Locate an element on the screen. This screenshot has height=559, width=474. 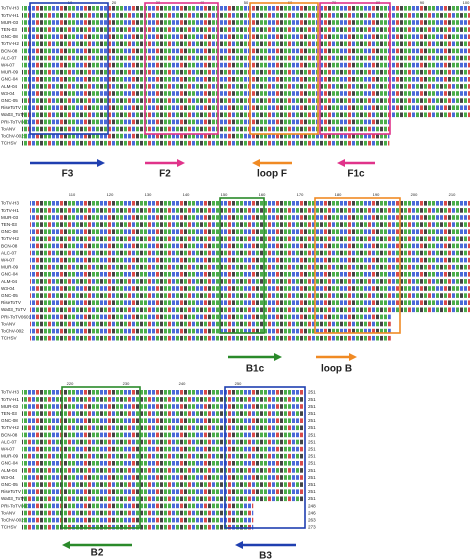
primer-label: B1c is located at coordinates (255, 369).